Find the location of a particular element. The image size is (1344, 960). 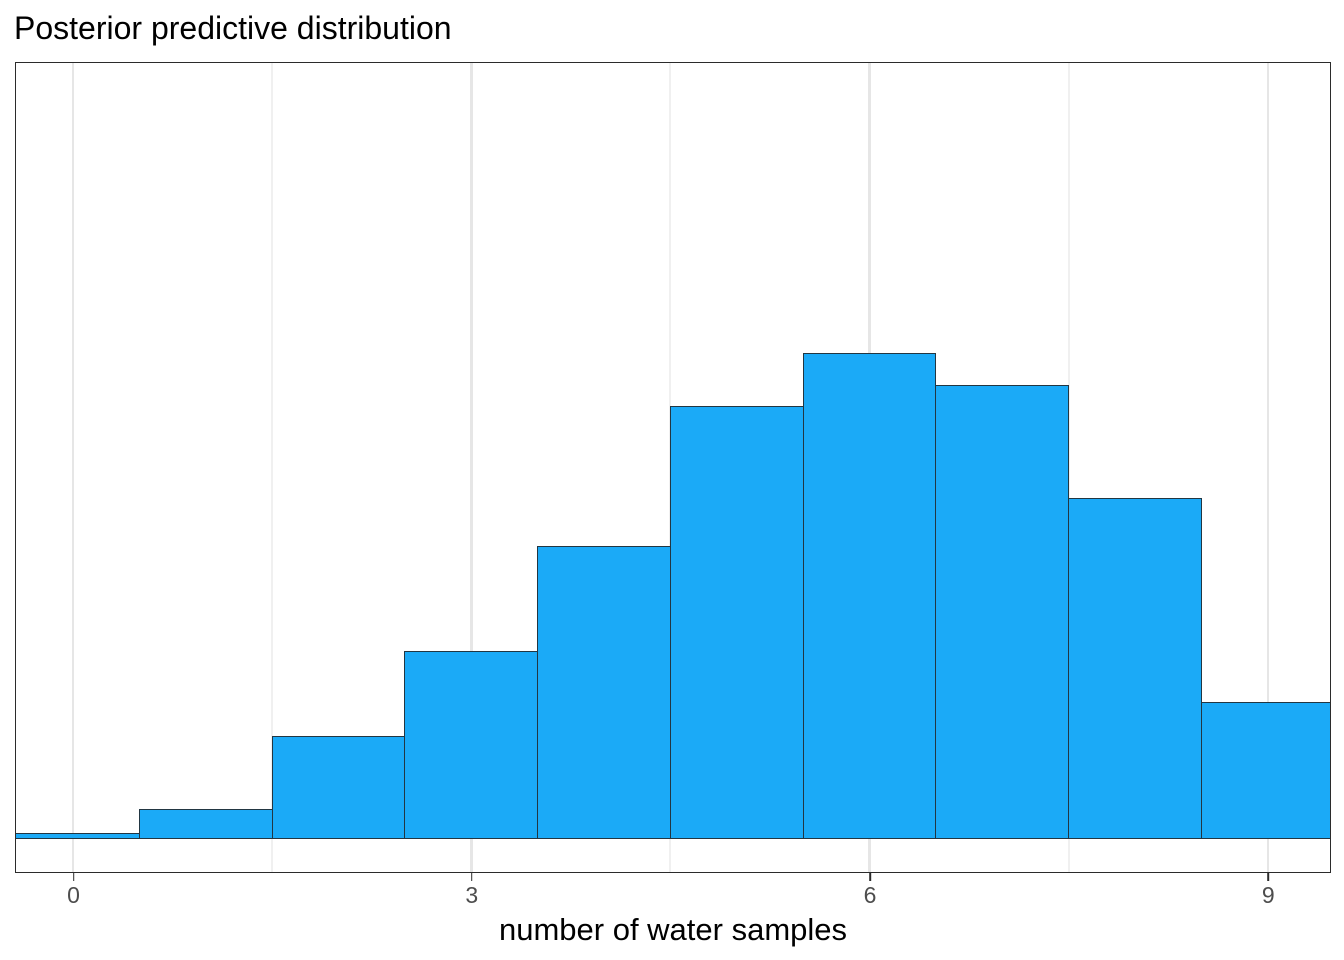

x-tick-label: 6 is located at coordinates (870, 895).